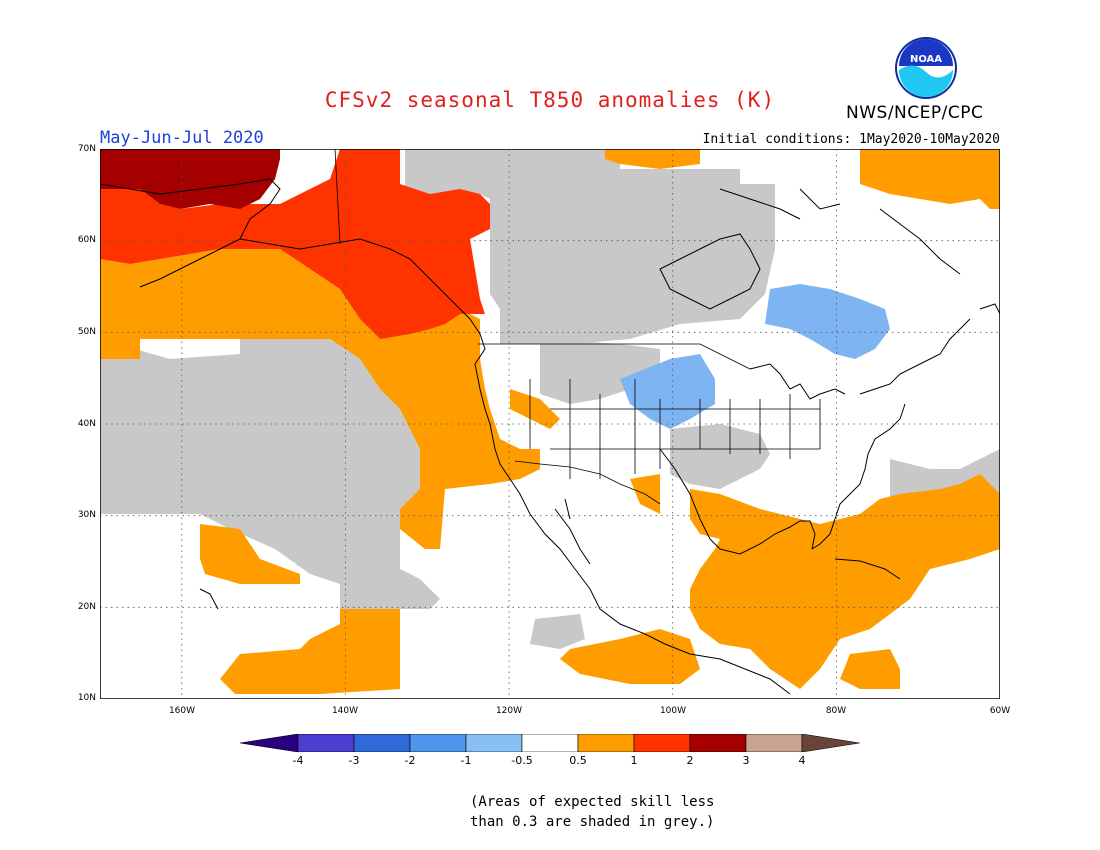 Image resolution: width=1100 pixels, height=850 pixels. Describe the element at coordinates (310, 651) in the screenshot. I see `orange-region-pacific-south` at that location.